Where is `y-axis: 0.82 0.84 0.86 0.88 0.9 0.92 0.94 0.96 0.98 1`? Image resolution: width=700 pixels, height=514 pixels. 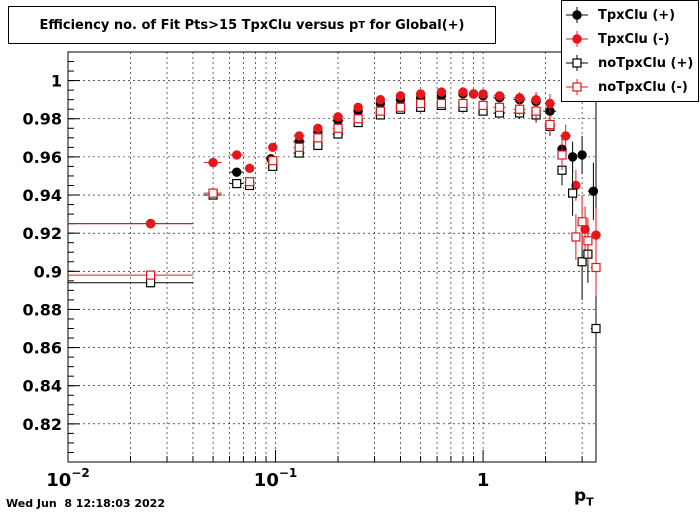 y-axis: 0.82 0.84 0.86 0.88 0.9 0.92 0.94 0.96 0.98 1 is located at coordinates (51, 262).